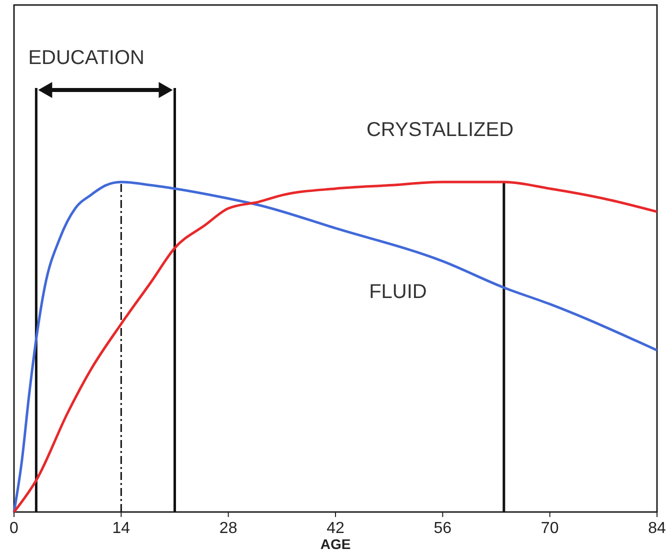 This screenshot has width=668, height=553. I want to click on x-tick-label: 56, so click(443, 528).